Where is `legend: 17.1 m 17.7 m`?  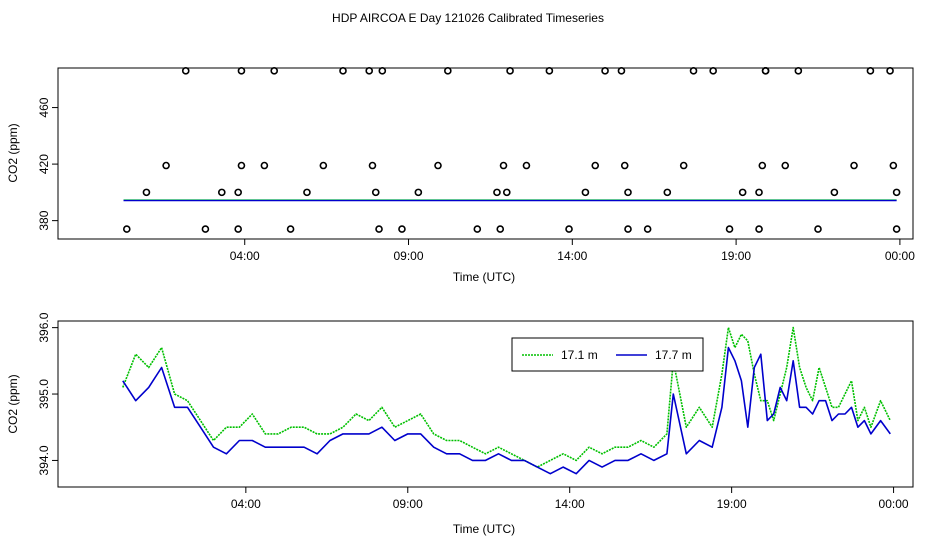 legend: 17.1 m 17.7 m is located at coordinates (607, 354).